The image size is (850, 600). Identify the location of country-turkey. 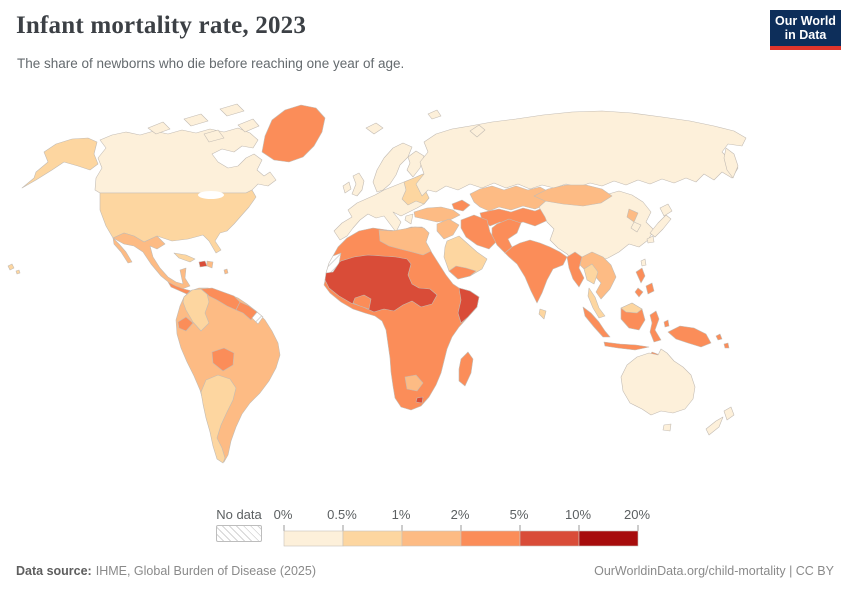
(437, 214).